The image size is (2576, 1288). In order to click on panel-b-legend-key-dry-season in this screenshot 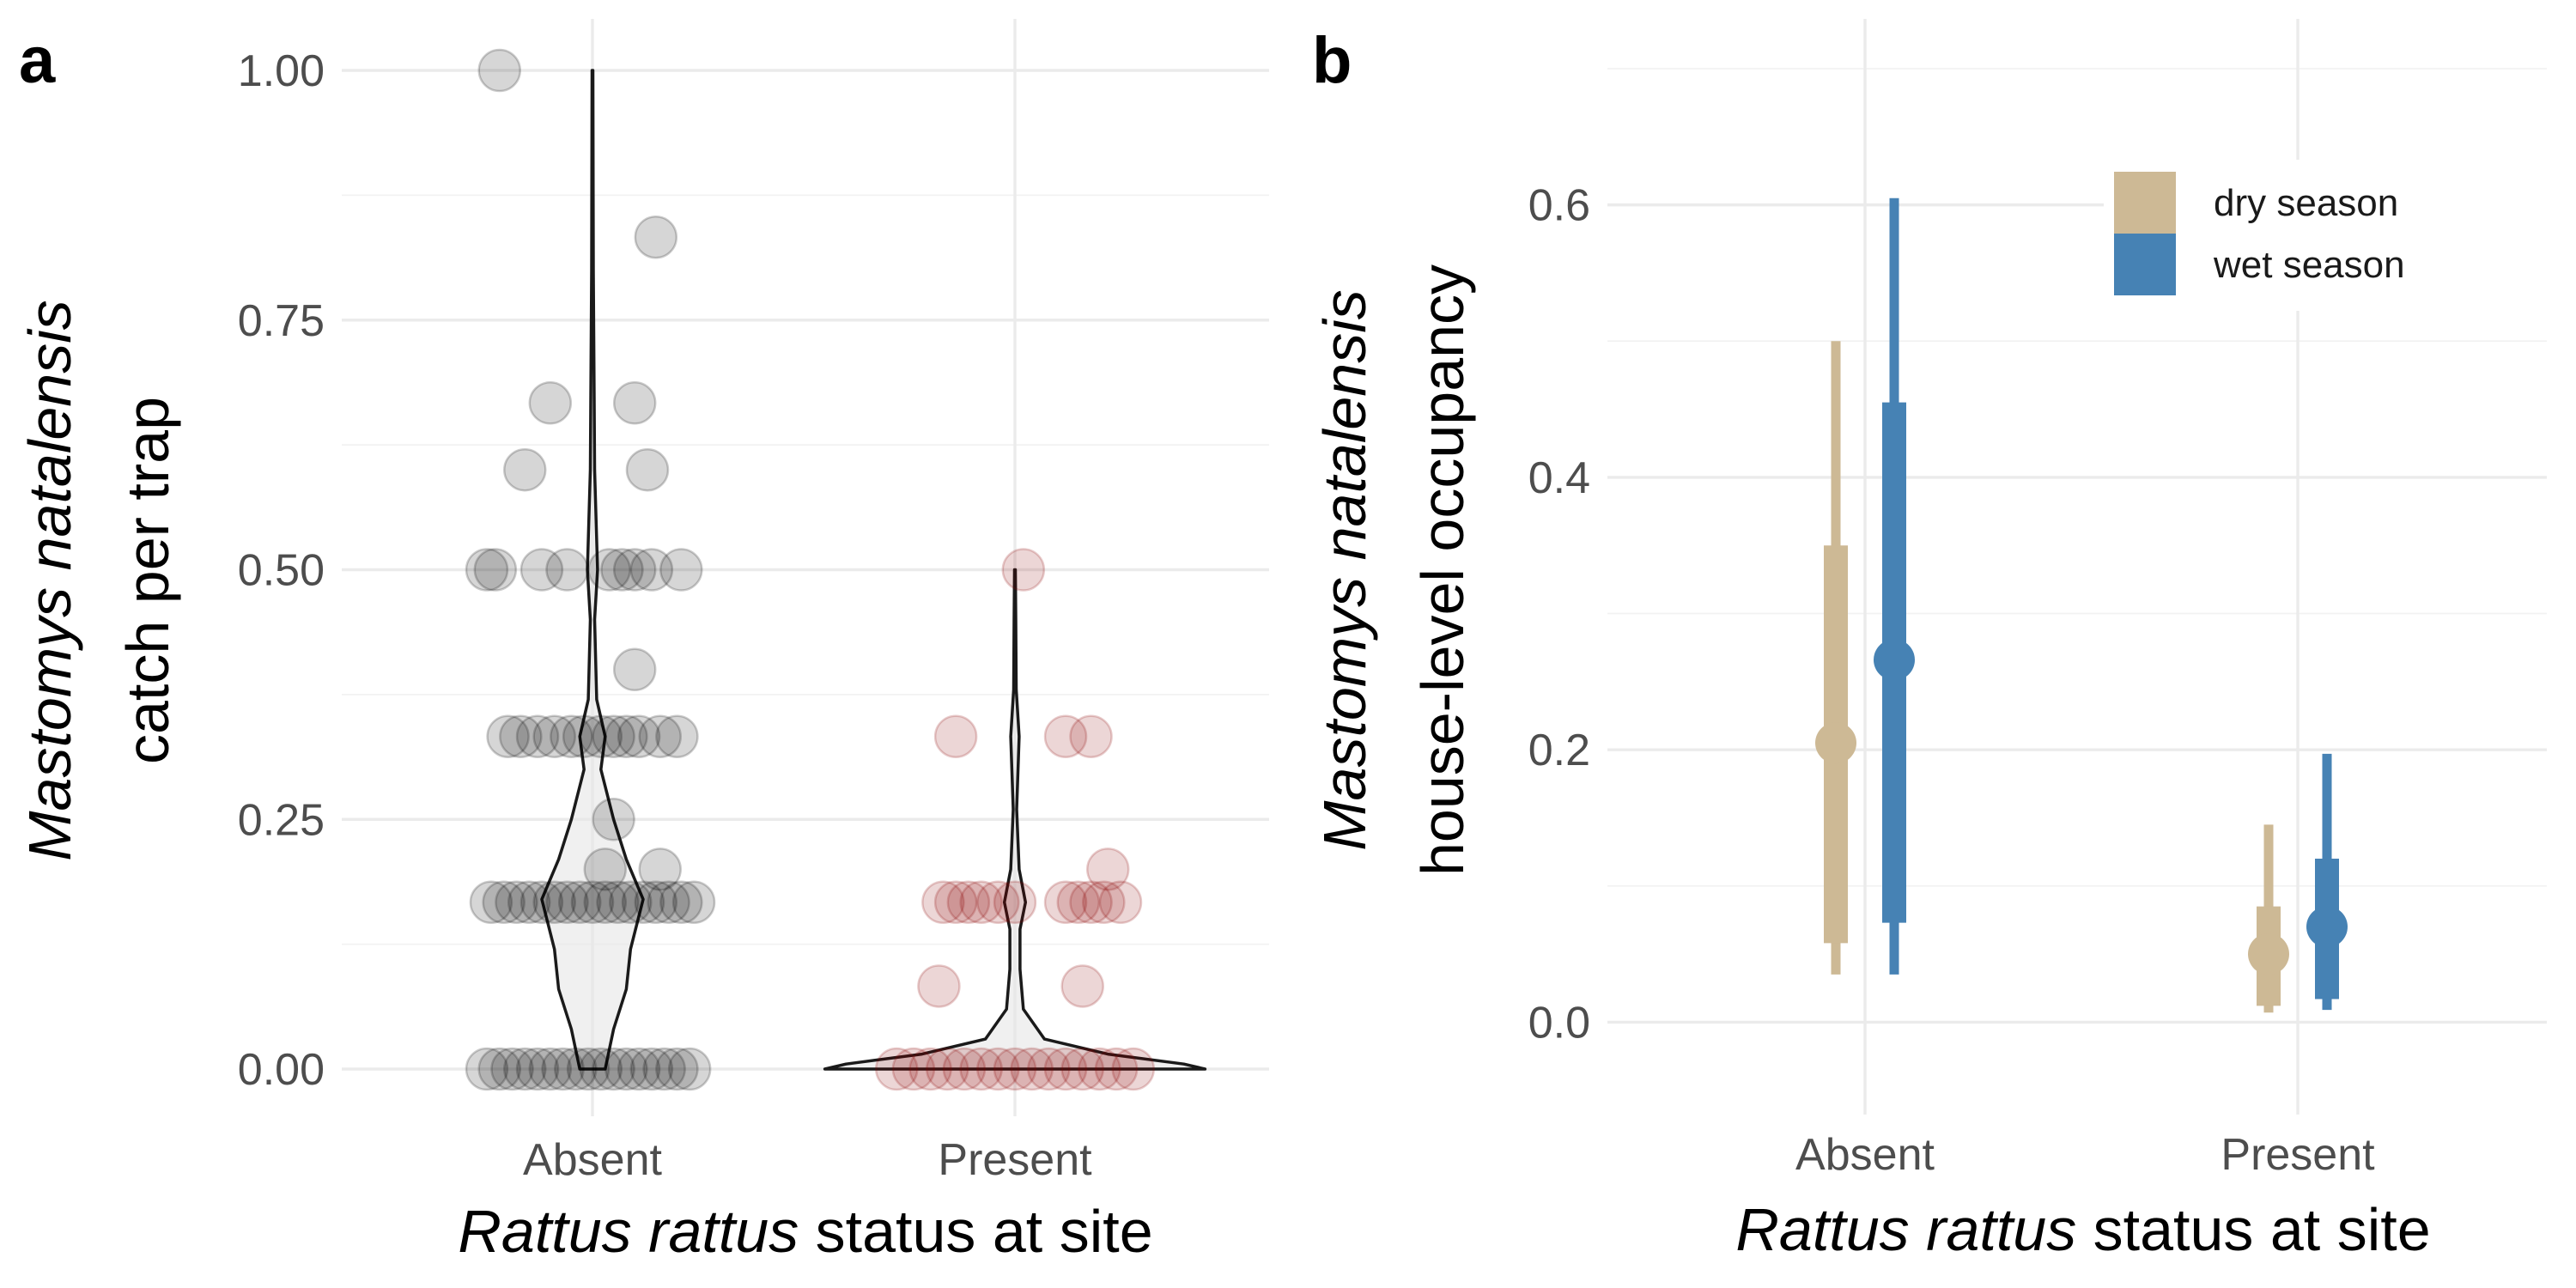, I will do `click(2145, 203)`.